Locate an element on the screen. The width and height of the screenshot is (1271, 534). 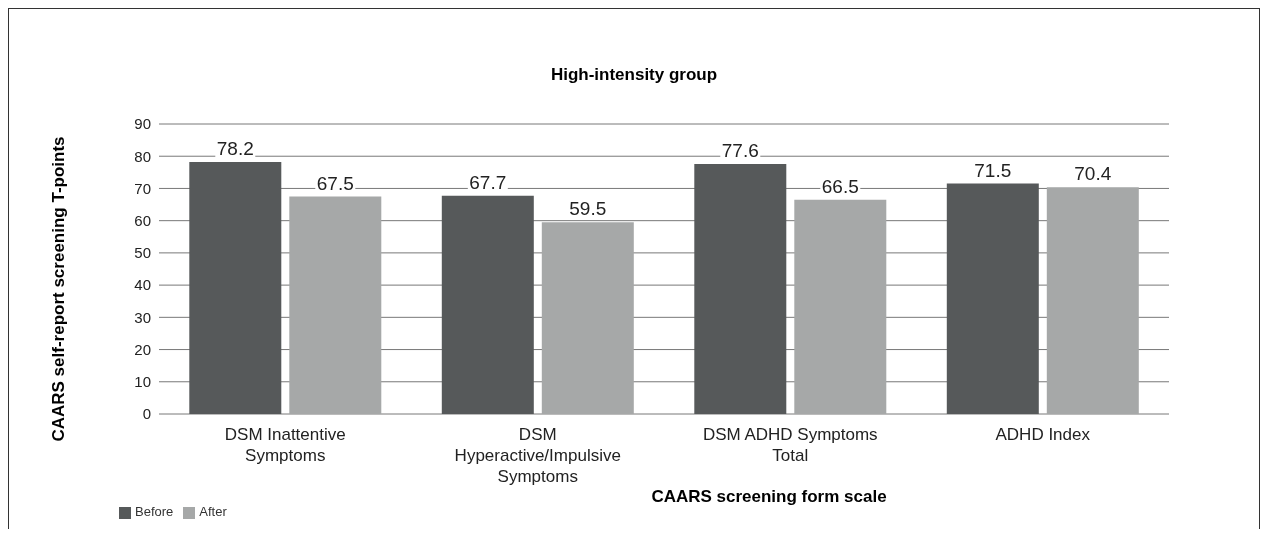
x-tick-label: DSM Inattentive Symptoms is located at coordinates (285, 445).